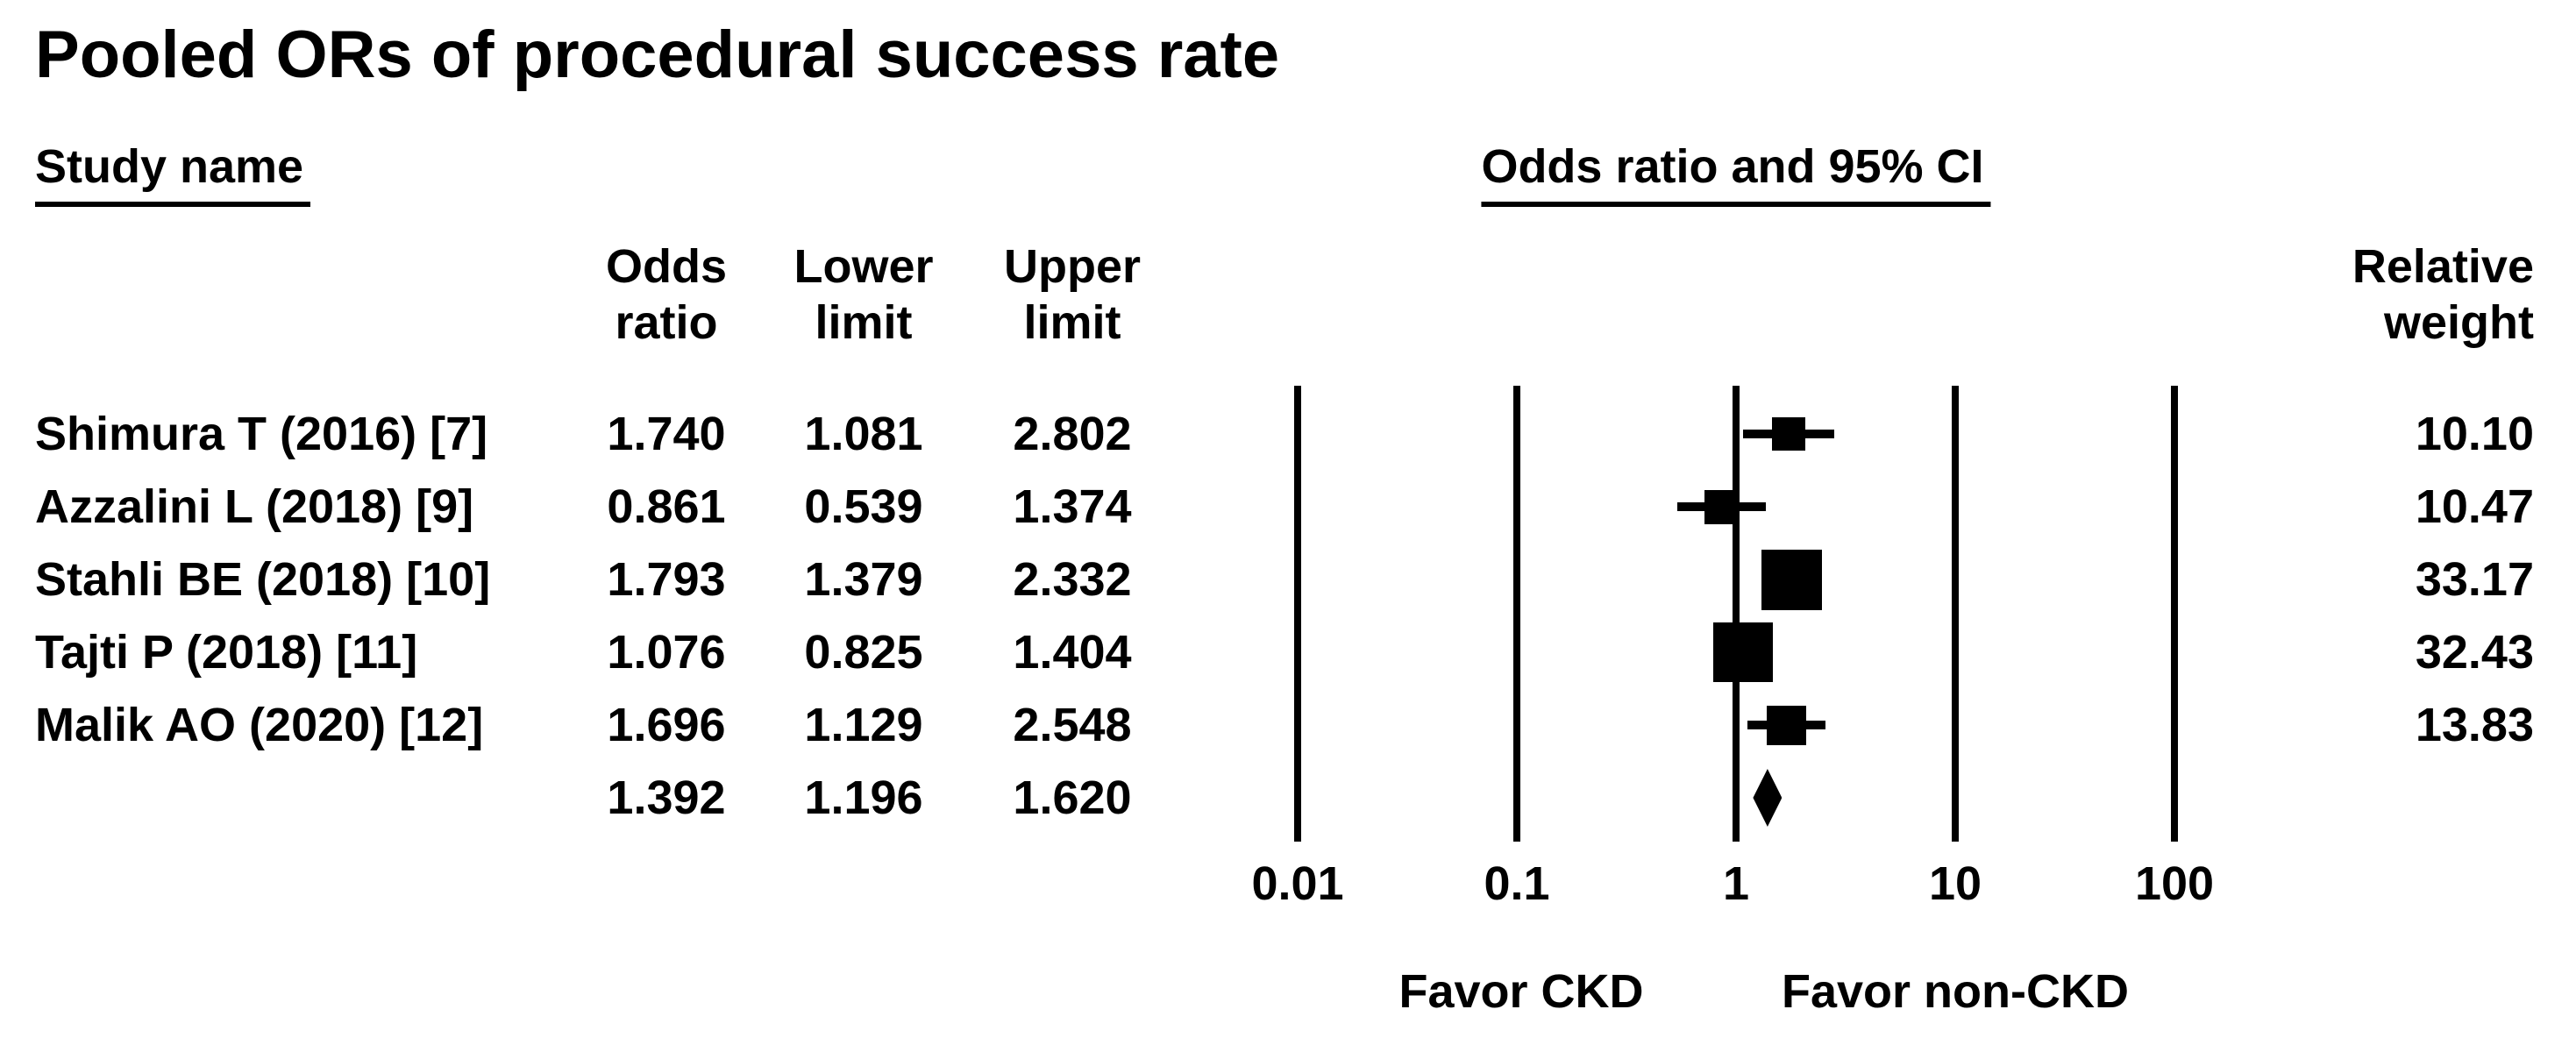 Image resolution: width=2576 pixels, height=1045 pixels. I want to click on upper-limit-value: 1.374, so click(1072, 506).